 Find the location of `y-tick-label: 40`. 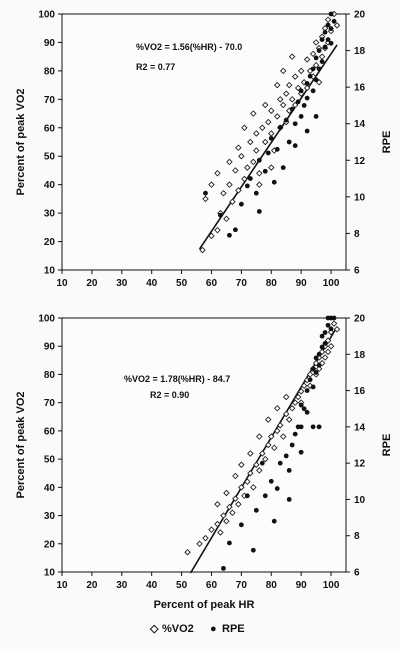

y-tick-label: 40 is located at coordinates (50, 488).